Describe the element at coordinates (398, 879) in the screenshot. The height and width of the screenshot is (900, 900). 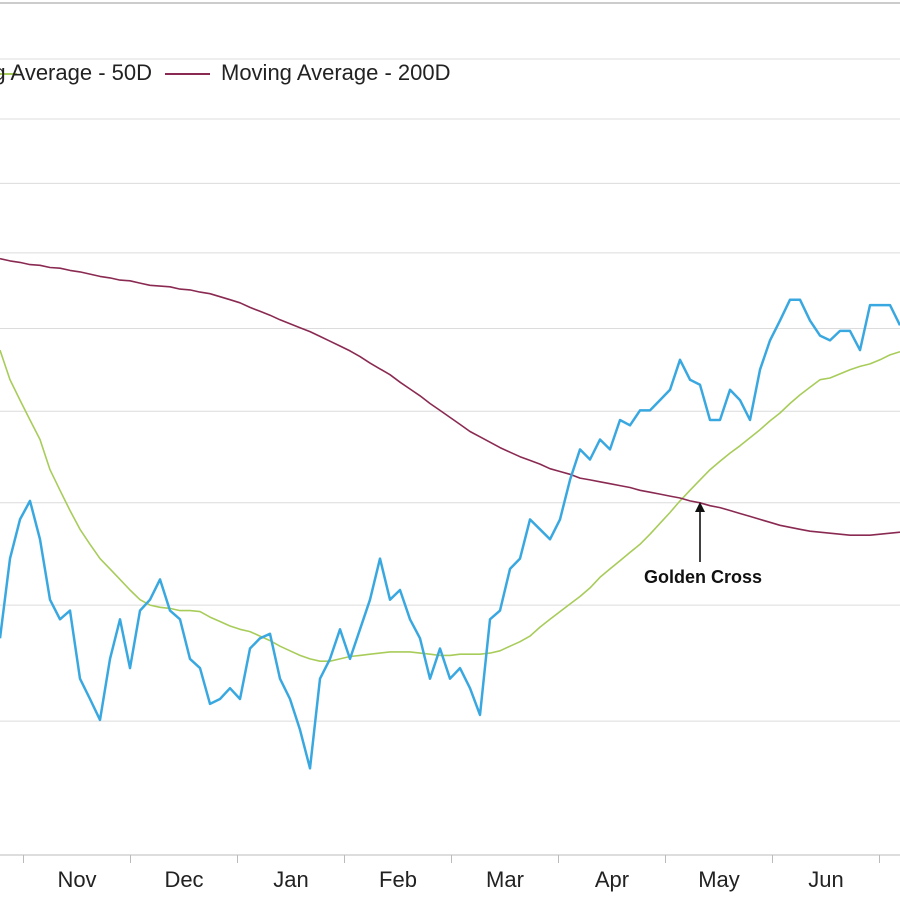
I see `x-tick-label: Feb` at that location.